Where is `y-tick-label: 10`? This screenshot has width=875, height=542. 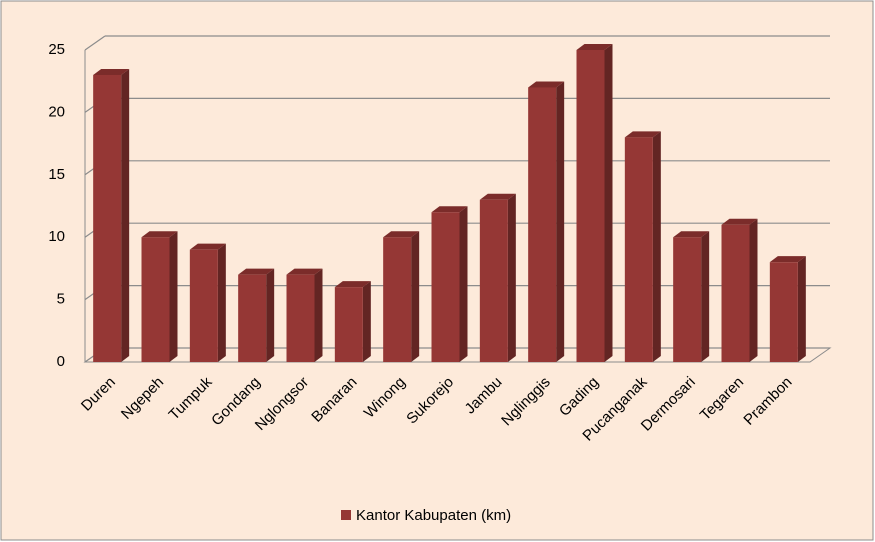
y-tick-label: 10 is located at coordinates (56, 236).